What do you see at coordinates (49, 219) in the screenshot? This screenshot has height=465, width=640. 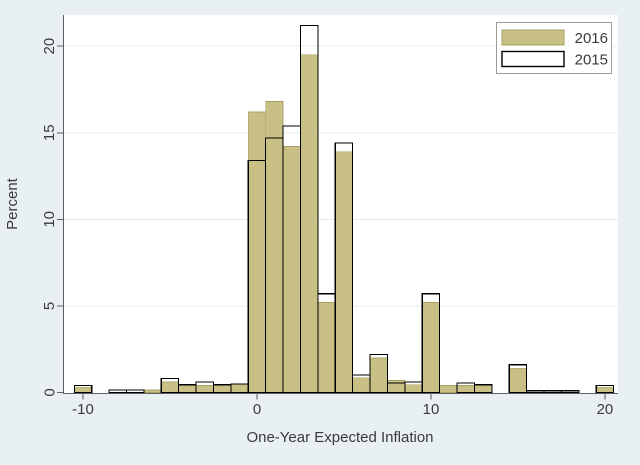 I see `y-tick-label: 10` at bounding box center [49, 219].